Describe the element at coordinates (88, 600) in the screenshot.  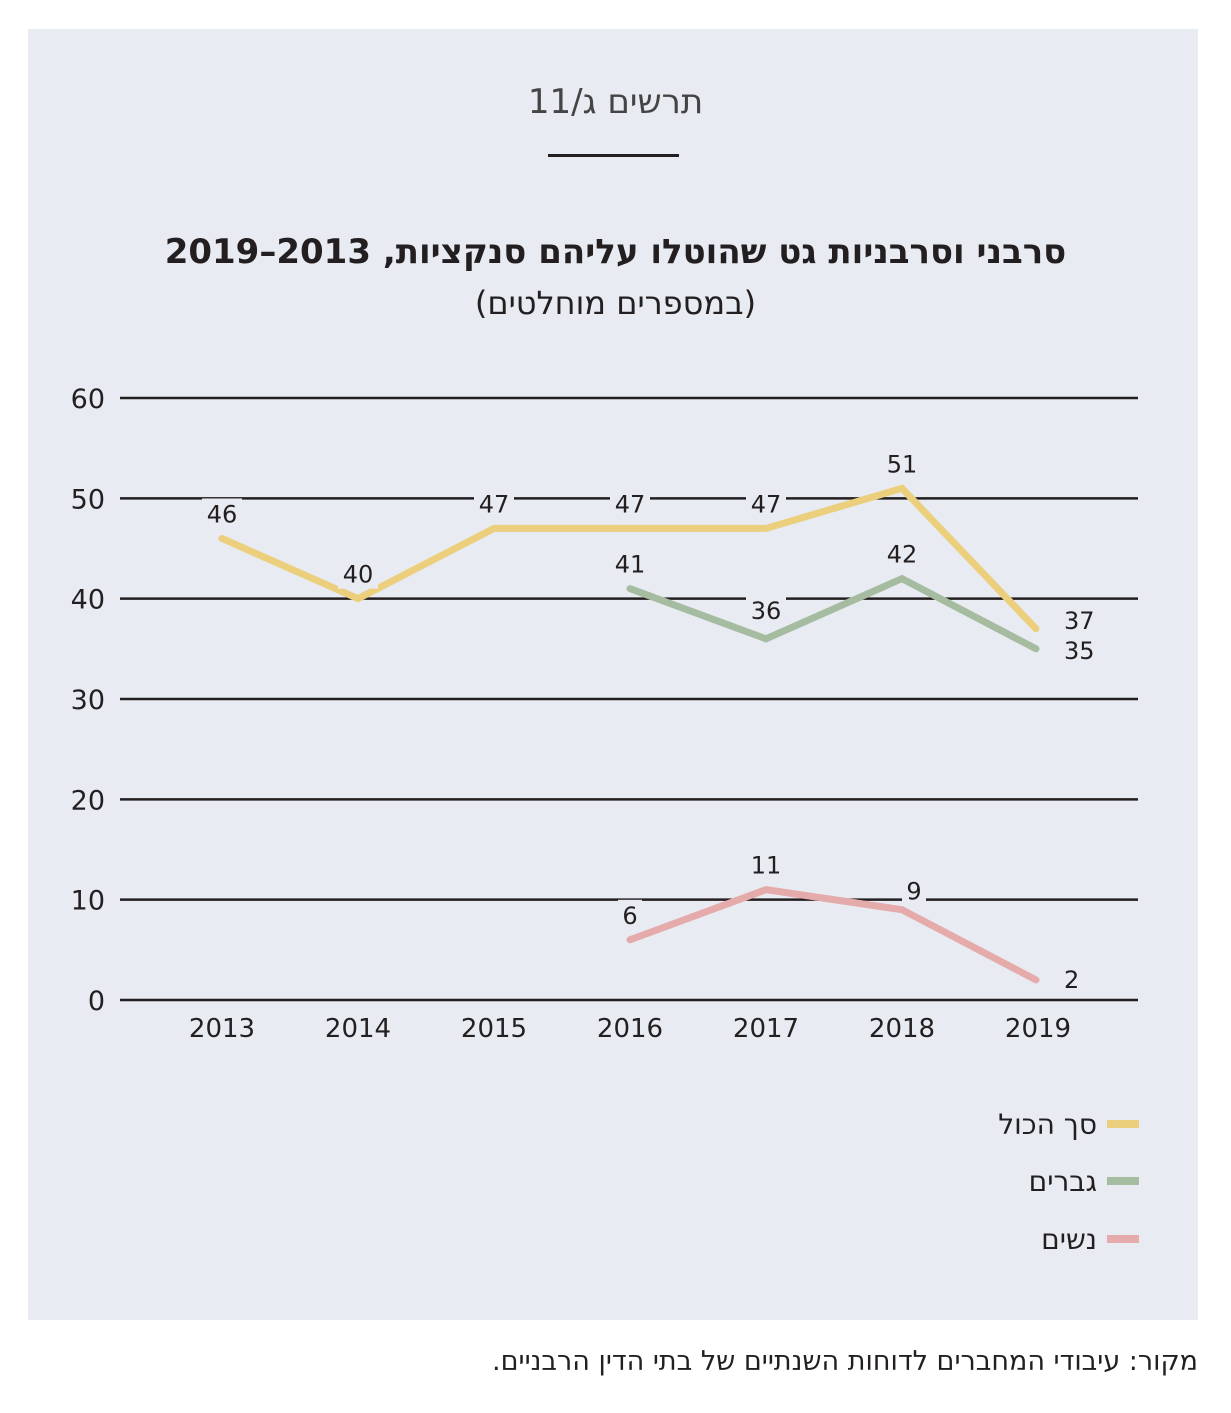
I see `y-tick-label: 40` at that location.